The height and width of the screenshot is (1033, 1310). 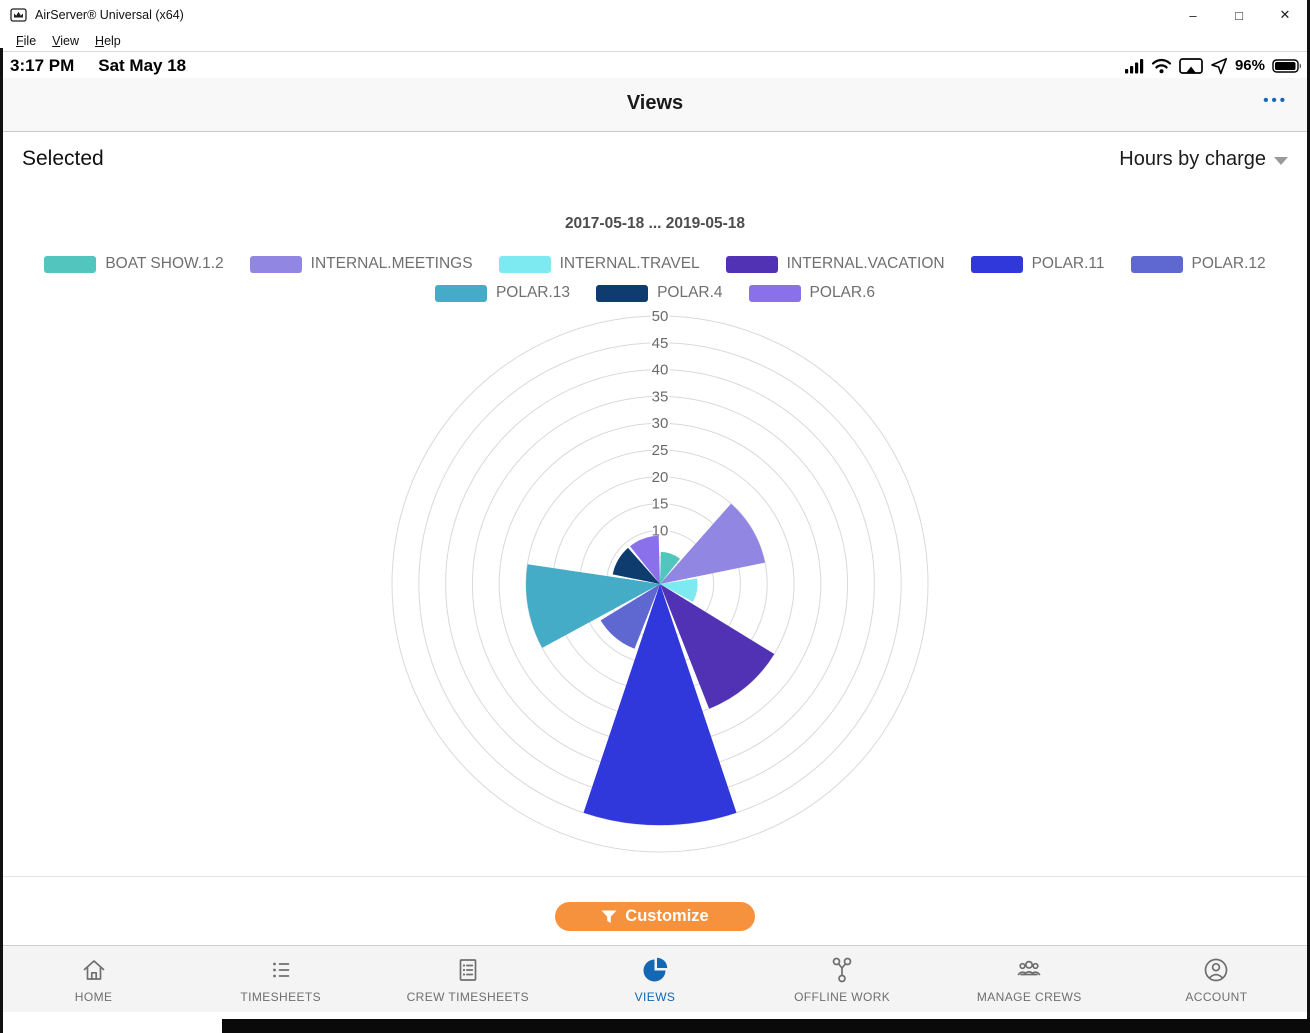 What do you see at coordinates (609, 916) in the screenshot?
I see `filter-funnel-icon` at bounding box center [609, 916].